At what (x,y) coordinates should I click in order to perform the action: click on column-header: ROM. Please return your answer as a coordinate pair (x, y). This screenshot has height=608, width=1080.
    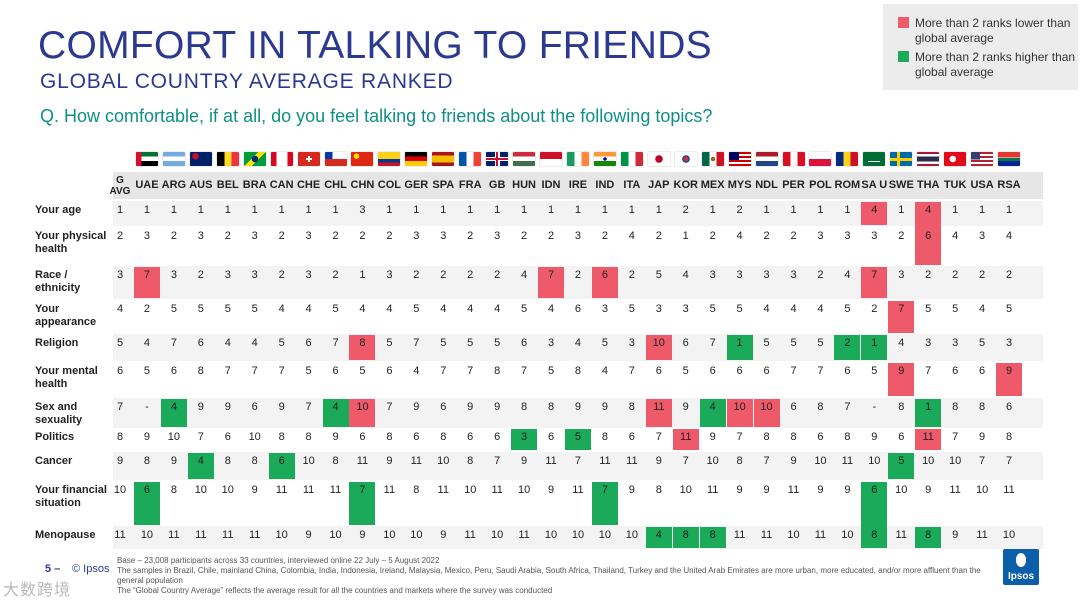
    Looking at the image, I should click on (847, 185).